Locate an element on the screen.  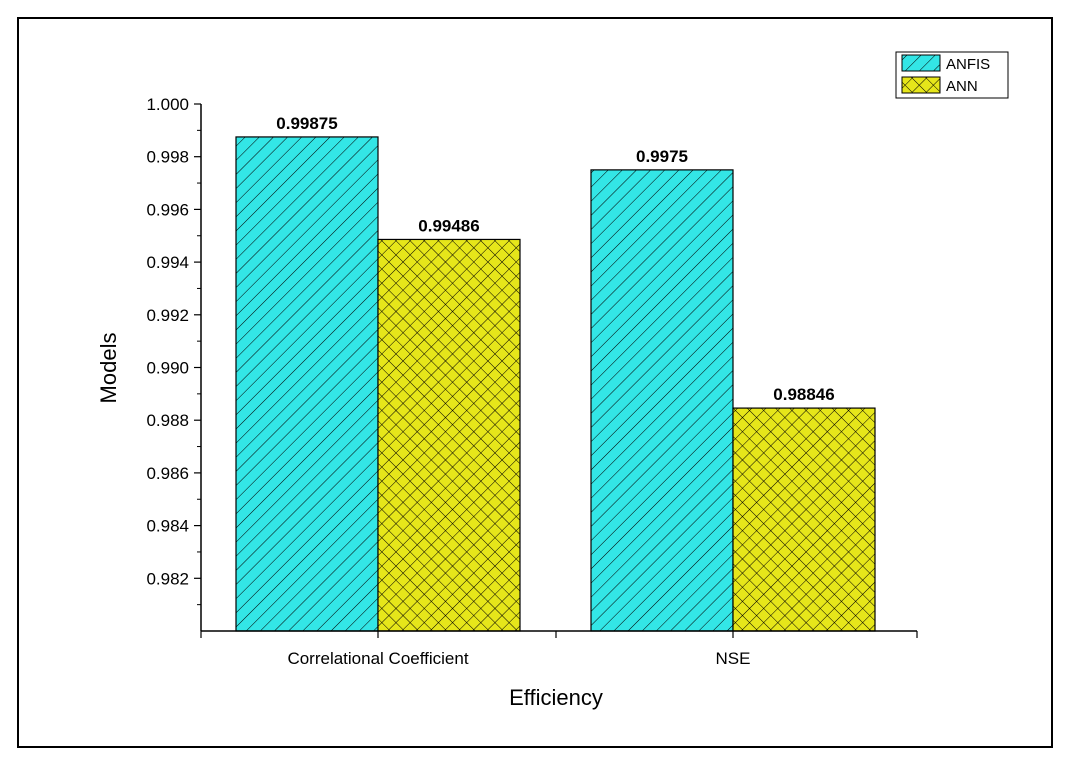
y-tick-label: 0.986 is located at coordinates (167, 473).